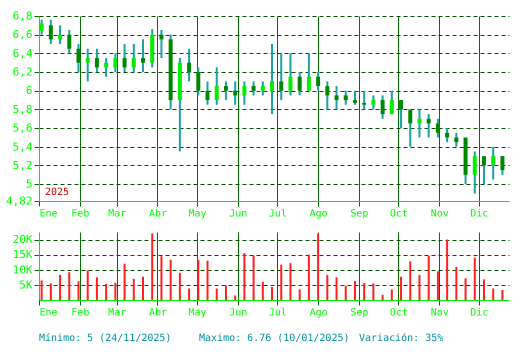  Describe the element at coordinates (105, 338) in the screenshot. I see `text: Mínimo: 5 (24/11/2025)` at that location.